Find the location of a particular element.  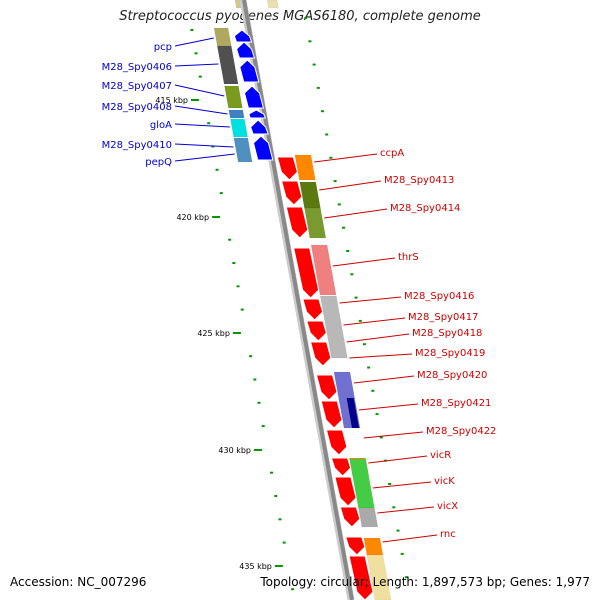

kbp-scale-label: 425 kbp is located at coordinates (213, 333).